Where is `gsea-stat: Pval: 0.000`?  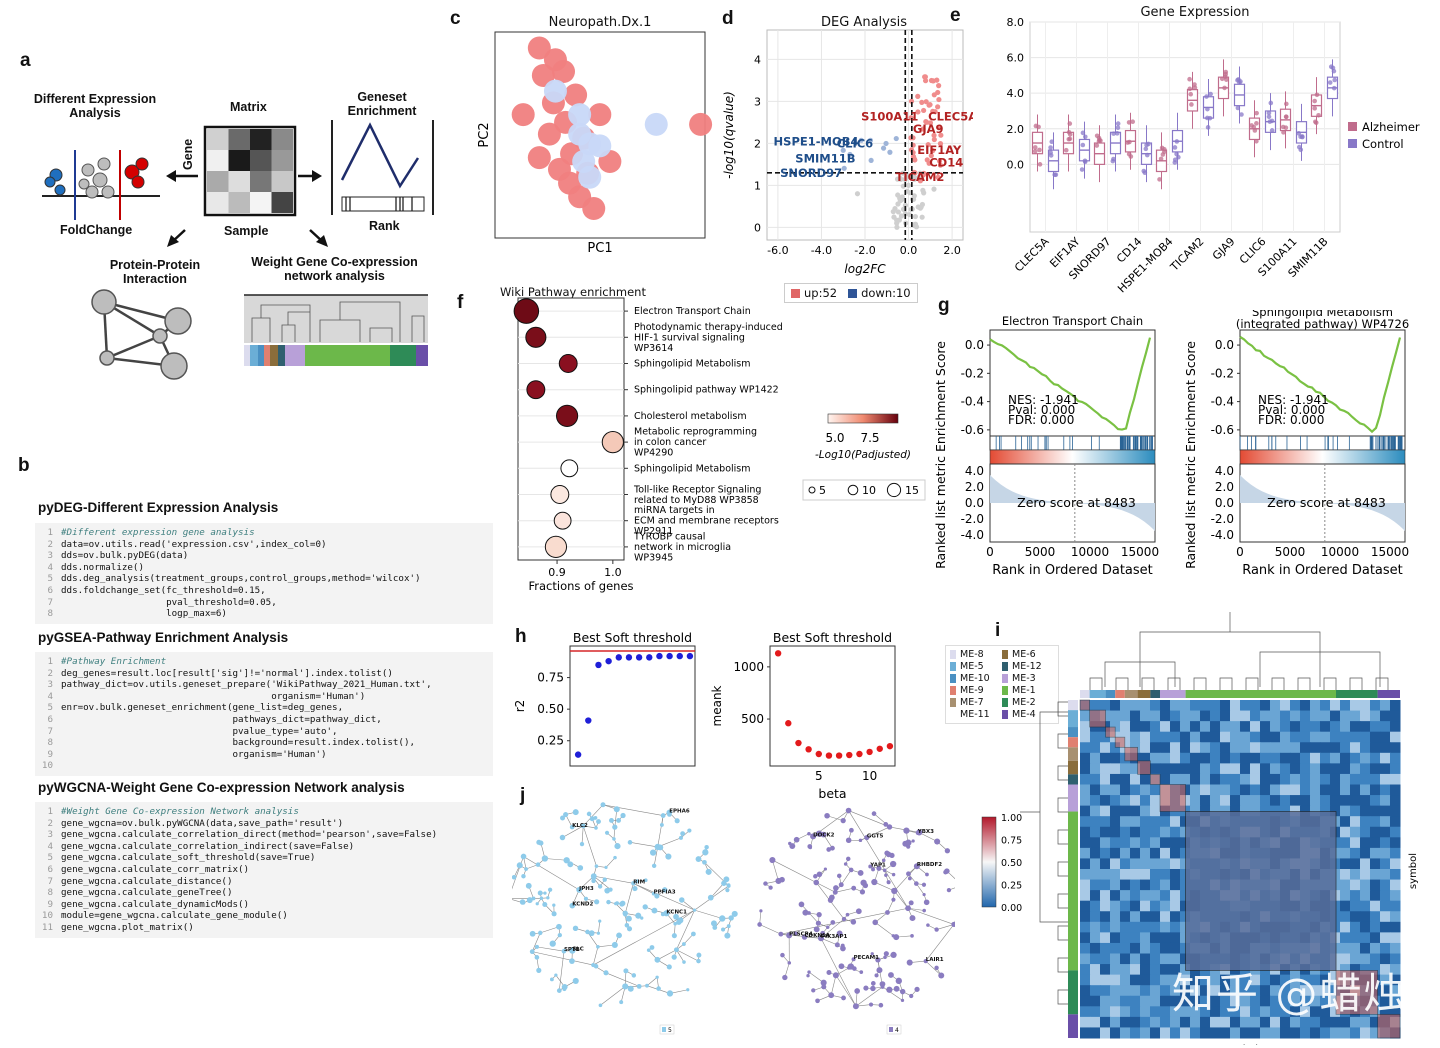
gsea-stat: Pval: 0.000 is located at coordinates (1291, 410).